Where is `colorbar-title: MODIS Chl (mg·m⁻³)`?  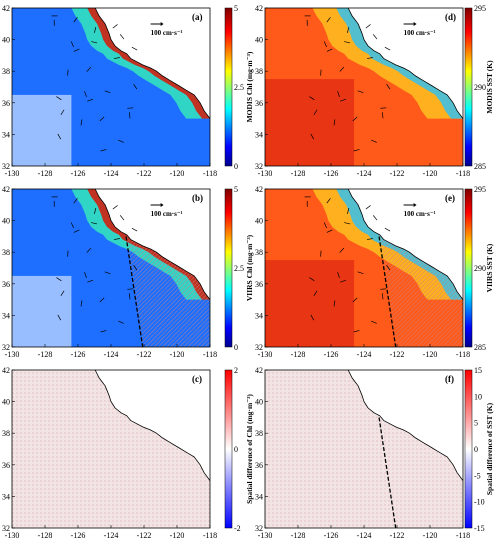 colorbar-title: MODIS Chl (mg·m⁻³) is located at coordinates (249, 86).